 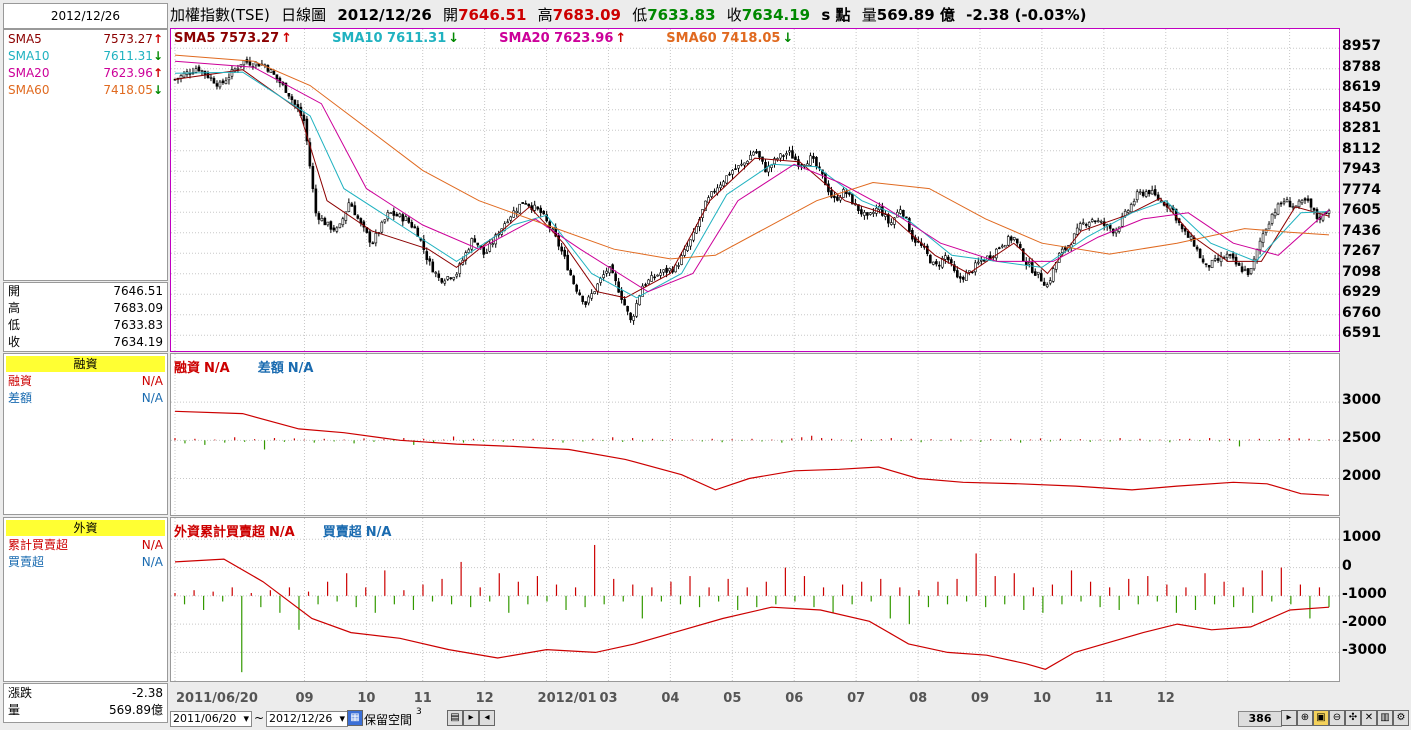 What do you see at coordinates (85, 398) in the screenshot?
I see `stat-row: 差額 N/A` at bounding box center [85, 398].